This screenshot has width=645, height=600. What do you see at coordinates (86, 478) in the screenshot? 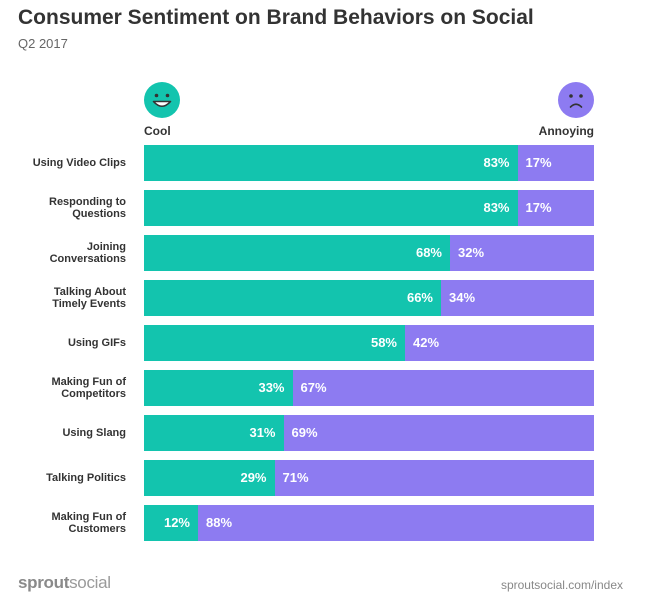
I see `category-label: Talking Politics` at bounding box center [86, 478].